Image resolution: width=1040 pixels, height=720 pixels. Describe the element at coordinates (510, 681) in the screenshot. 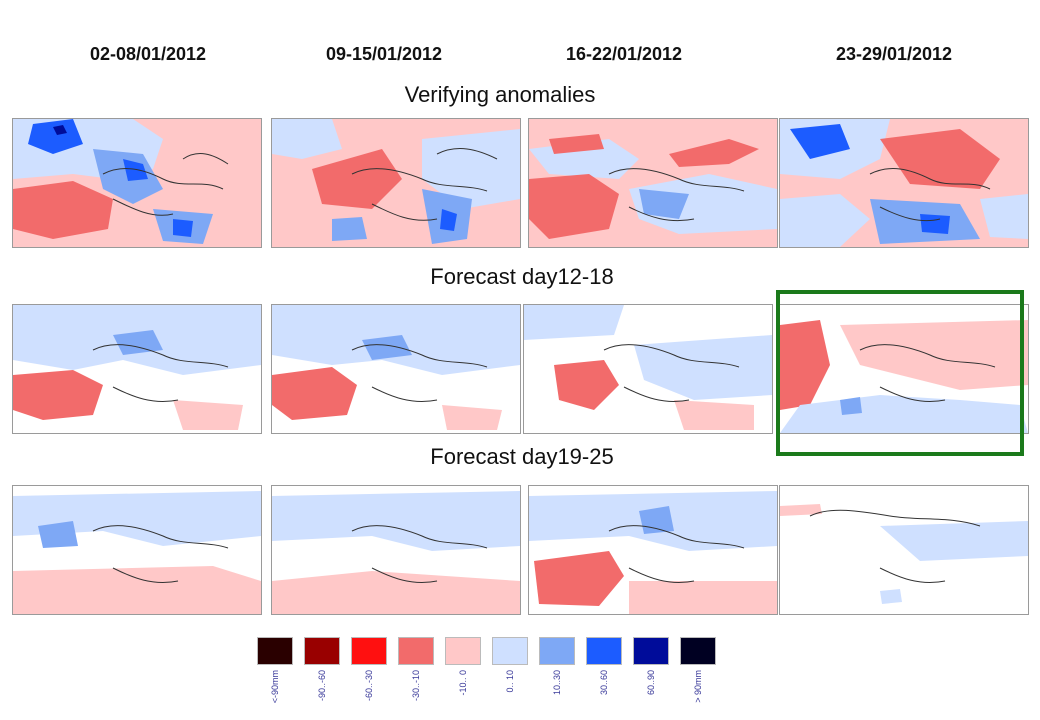

I see `legend-label-6: 0.. 10` at that location.